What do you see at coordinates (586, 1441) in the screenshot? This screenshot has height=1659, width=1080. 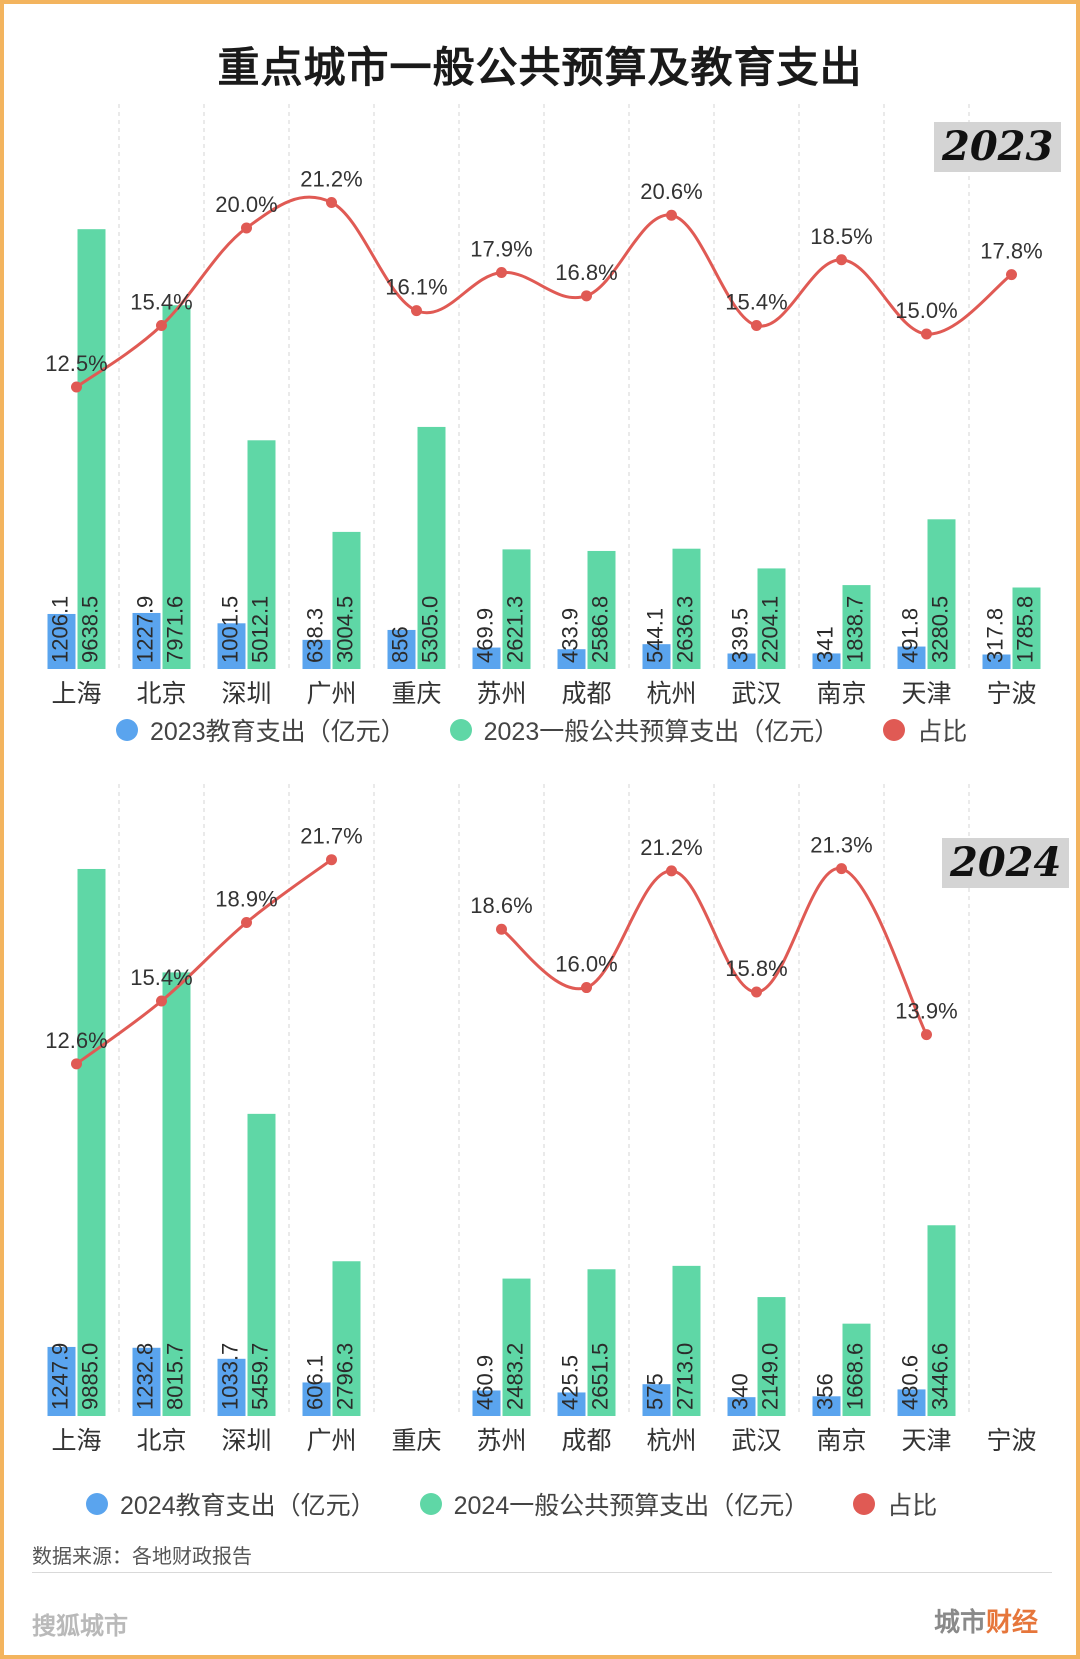 I see `category-label-6: 成都` at bounding box center [586, 1441].